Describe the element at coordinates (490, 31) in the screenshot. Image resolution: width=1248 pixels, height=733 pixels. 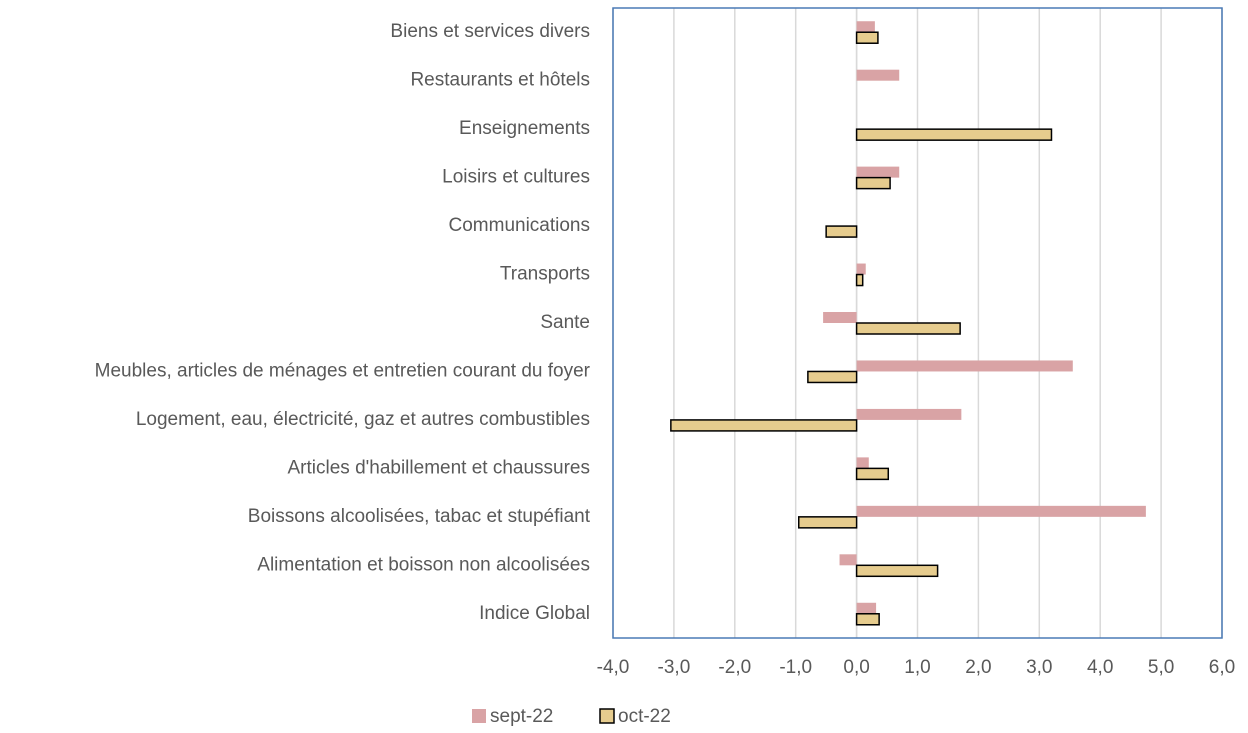
I see `y-tick-label: Biens et services divers` at that location.